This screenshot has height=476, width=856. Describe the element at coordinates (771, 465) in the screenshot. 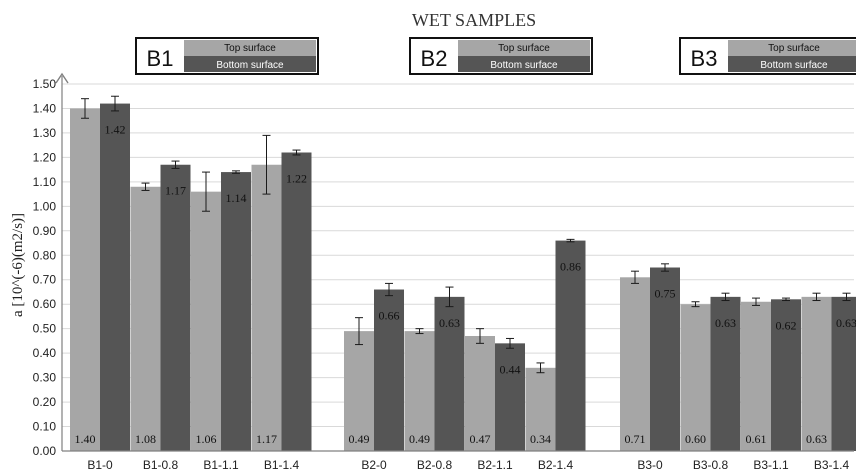

I see `x-tick-label: B3-1.1` at that location.